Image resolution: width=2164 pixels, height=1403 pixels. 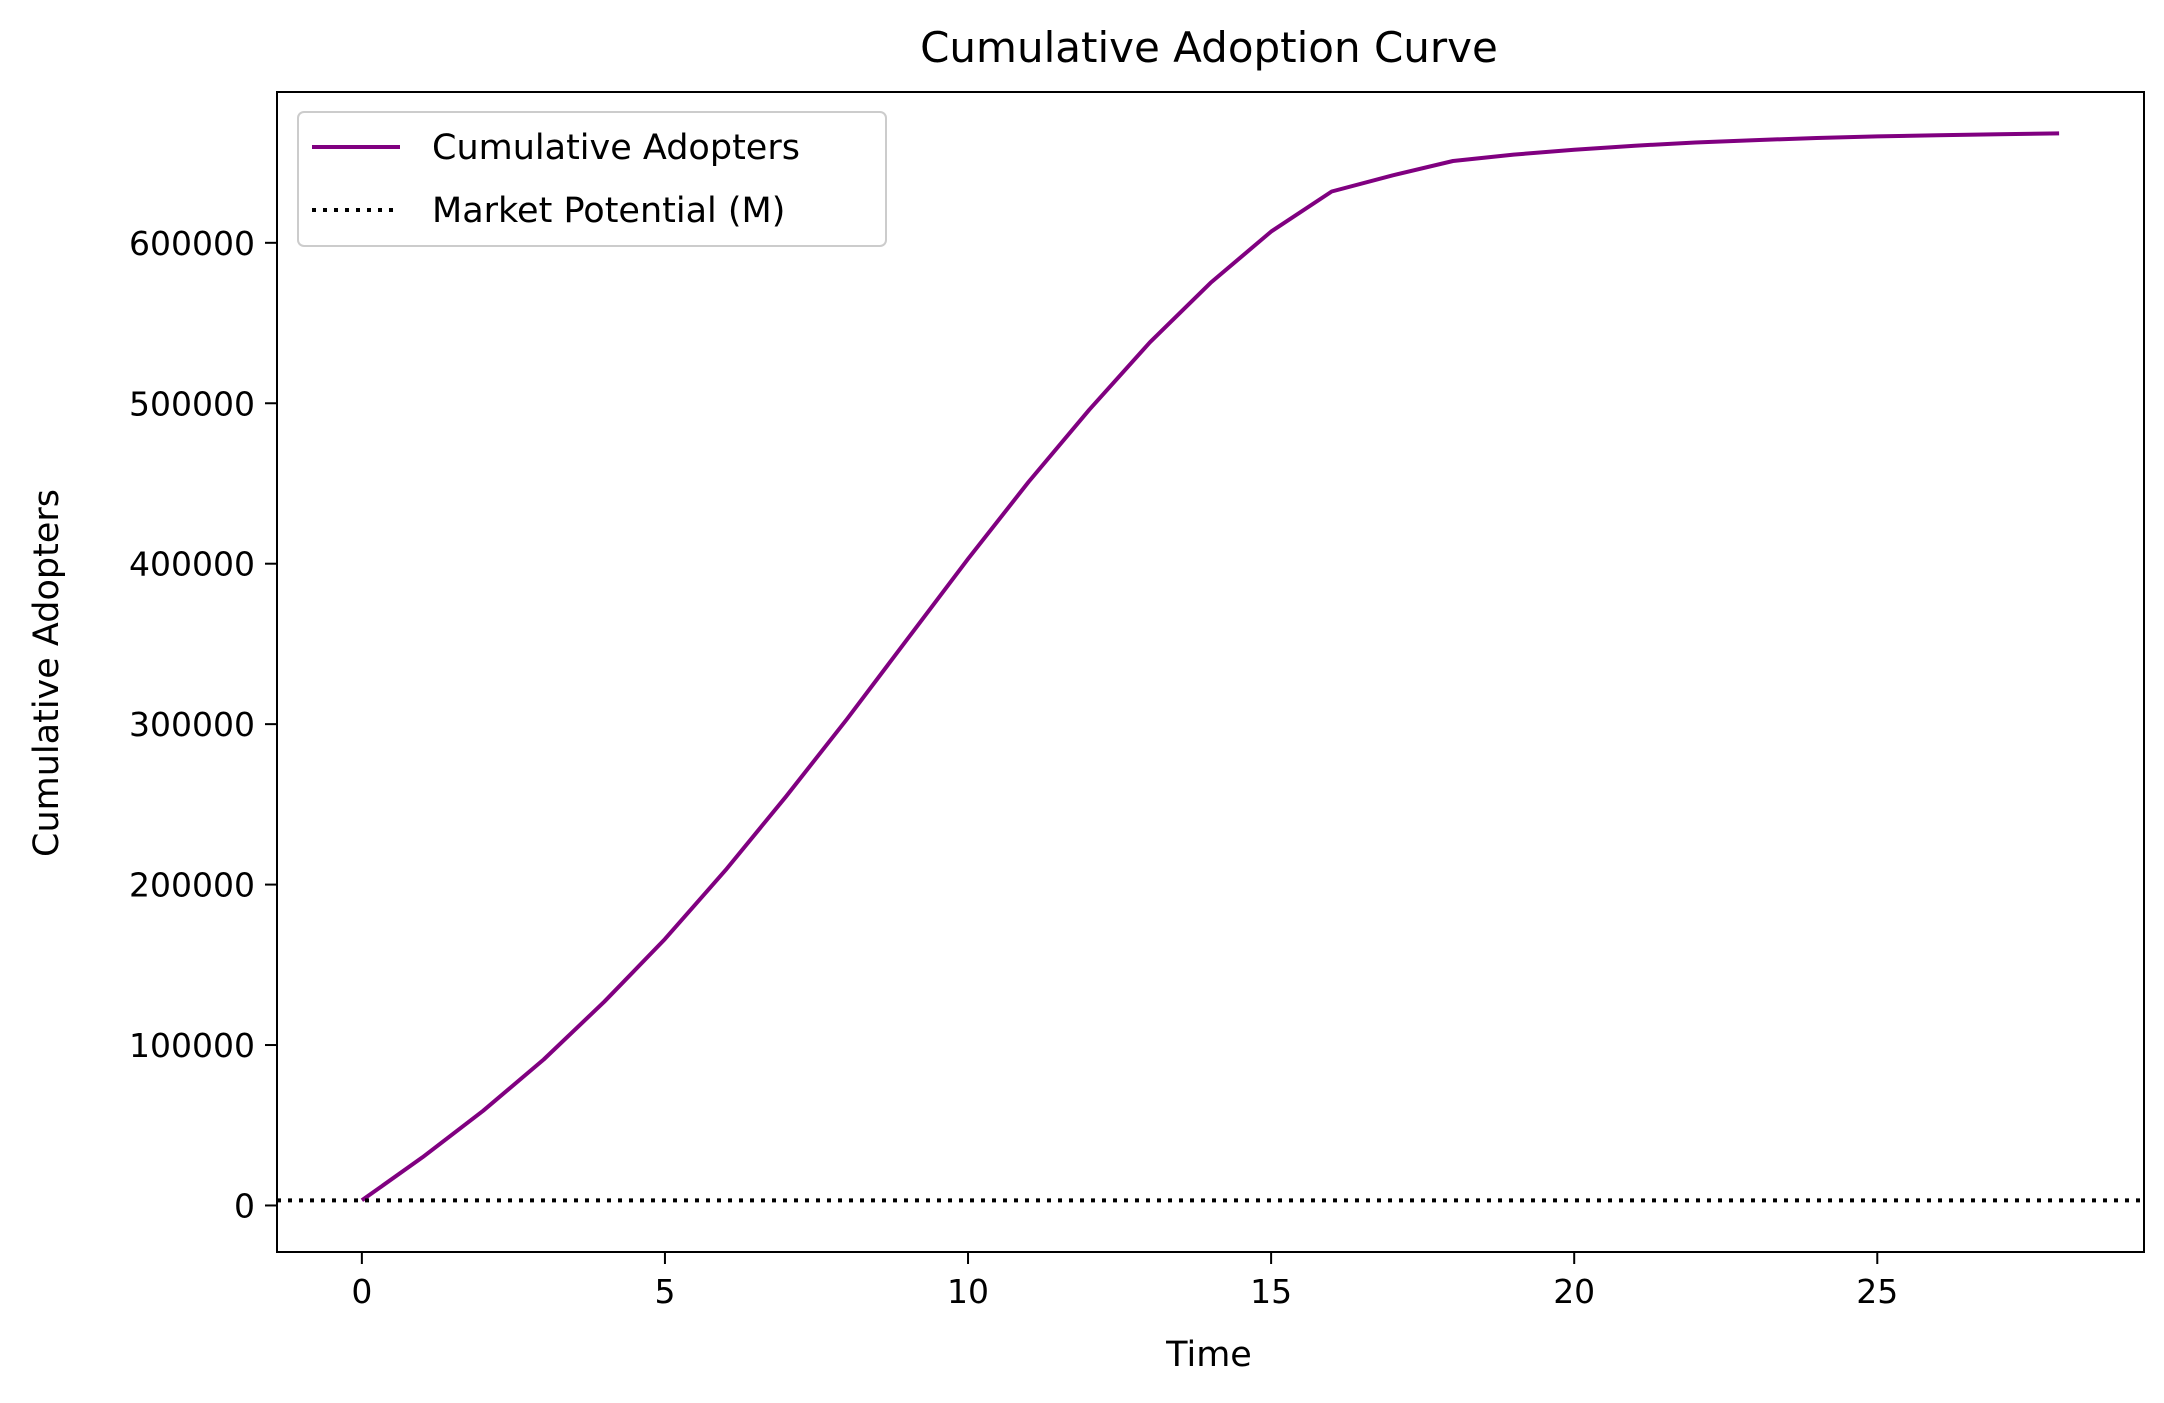 What do you see at coordinates (244, 1205) in the screenshot?
I see `y-tick-label: 0` at bounding box center [244, 1205].